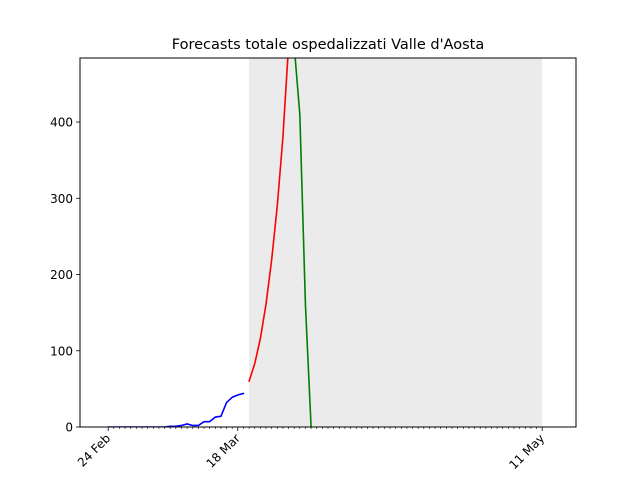 This screenshot has height=480, width=640. What do you see at coordinates (61, 351) in the screenshot?
I see `y-tick-label: 100` at bounding box center [61, 351].